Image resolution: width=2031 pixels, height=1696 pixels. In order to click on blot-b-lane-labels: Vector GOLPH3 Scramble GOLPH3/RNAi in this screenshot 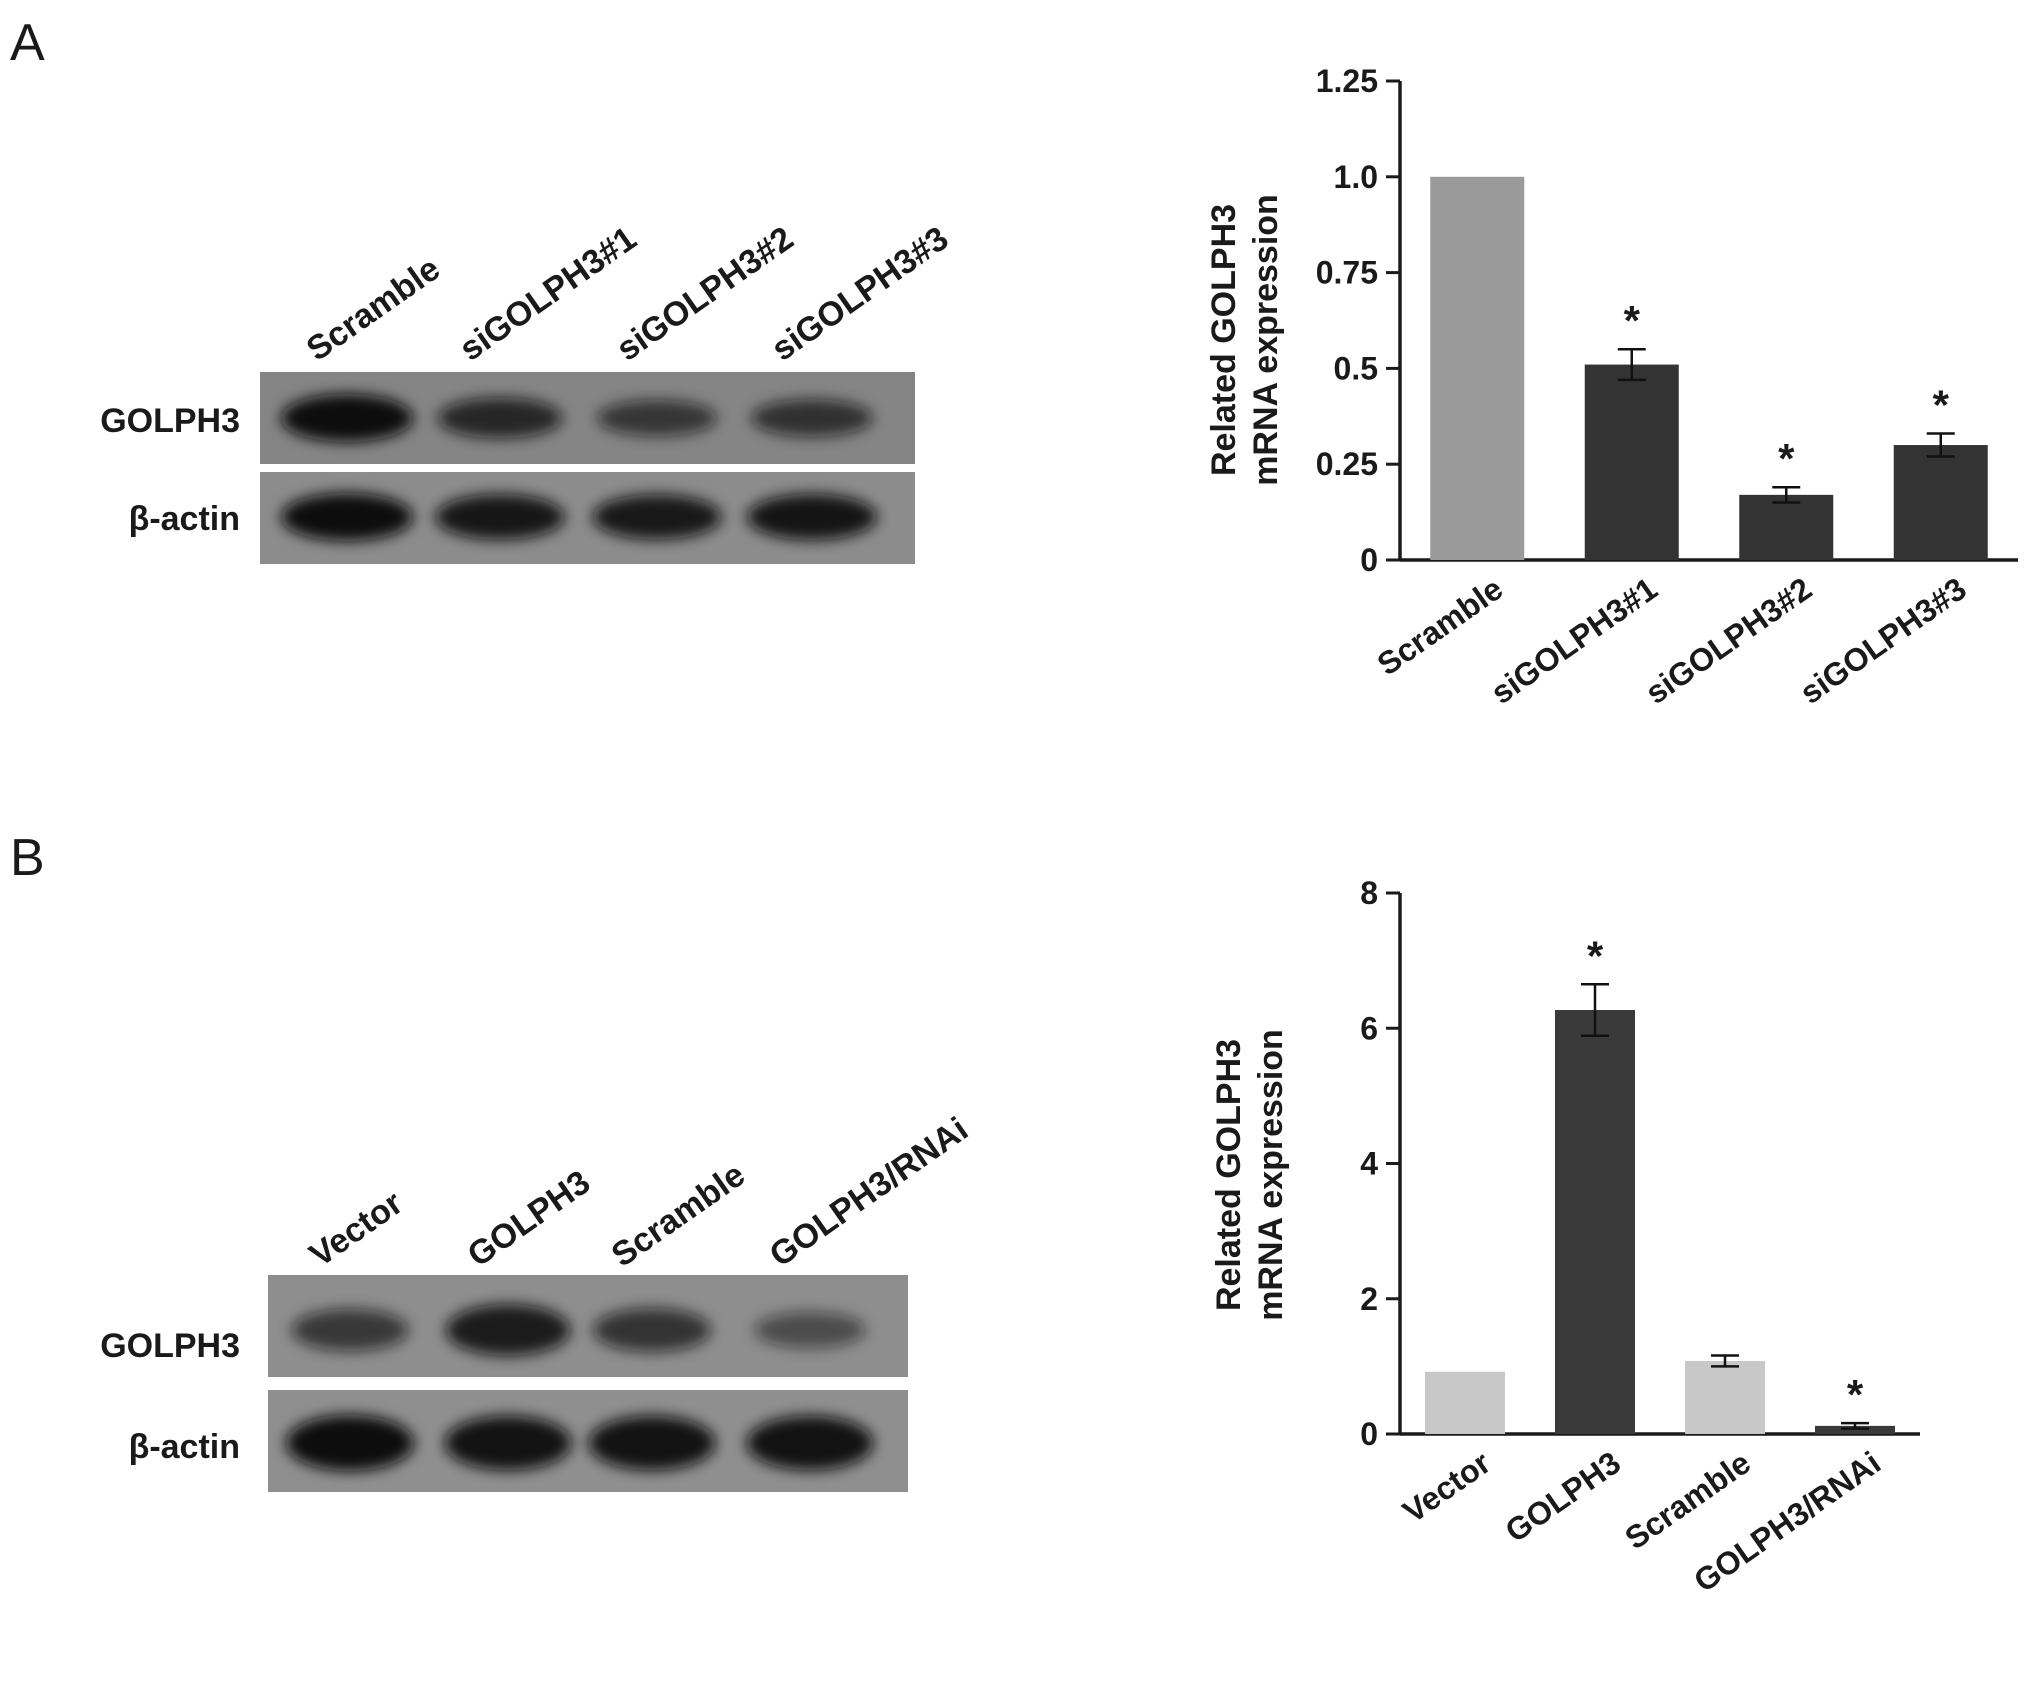, I will do `click(639, 1192)`.